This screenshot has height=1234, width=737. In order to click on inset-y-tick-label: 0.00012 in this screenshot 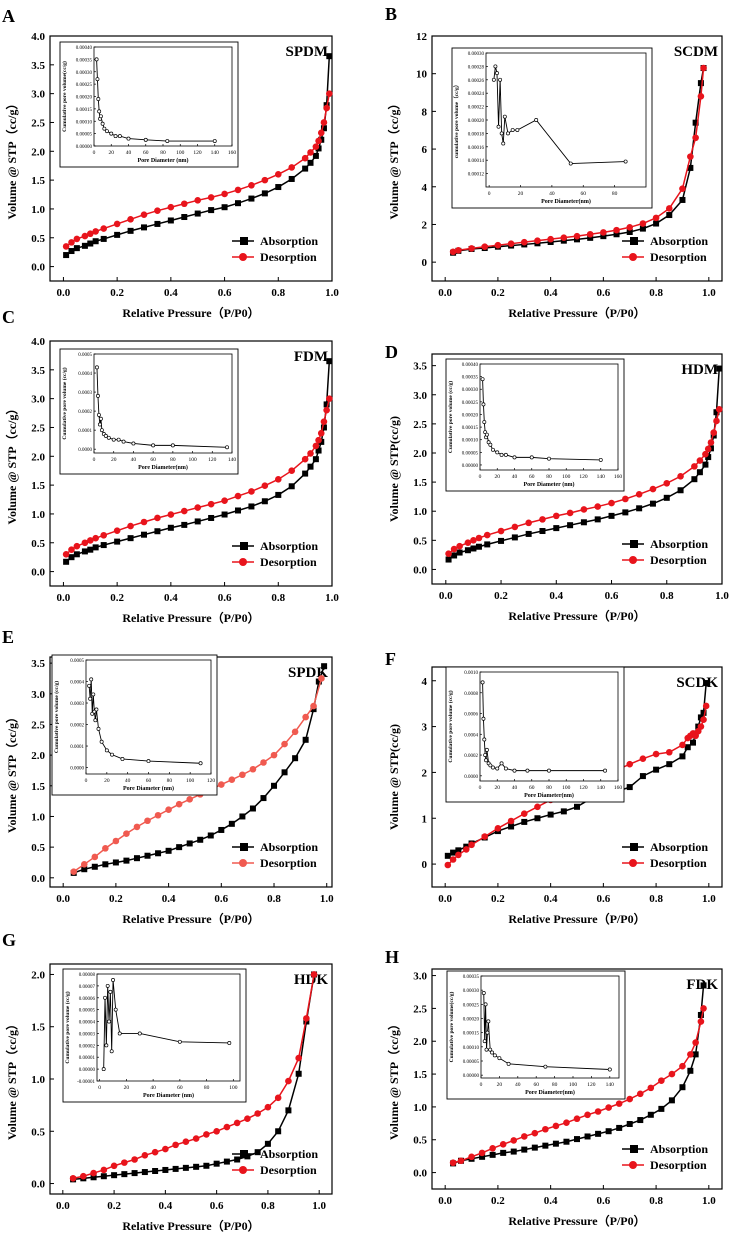, I will do `click(476, 175)`.